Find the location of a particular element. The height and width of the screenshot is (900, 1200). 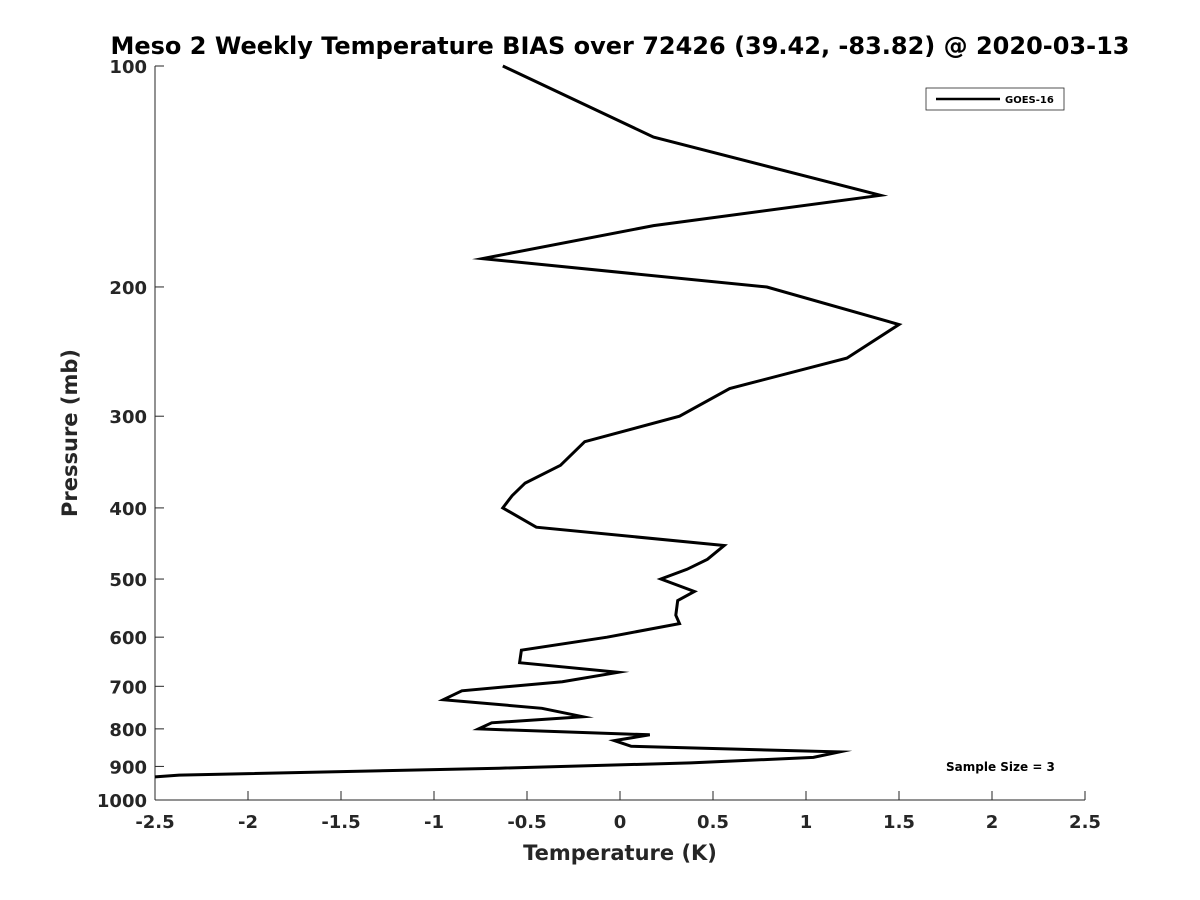

x-axis-label: Temperature (K) is located at coordinates (620, 853).